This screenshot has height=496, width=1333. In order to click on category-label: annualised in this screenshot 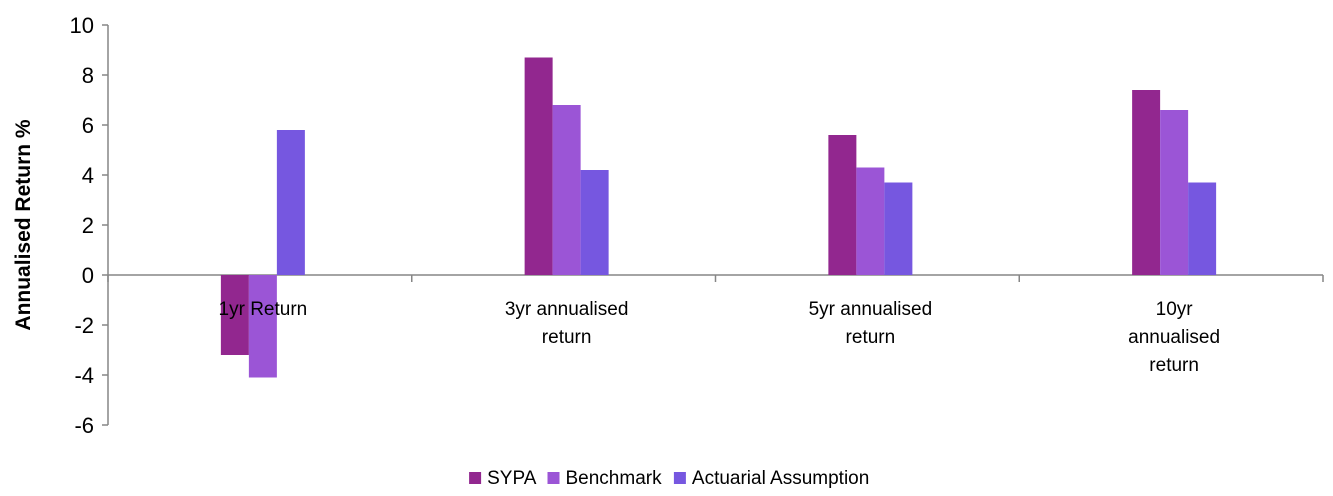, I will do `click(1174, 337)`.